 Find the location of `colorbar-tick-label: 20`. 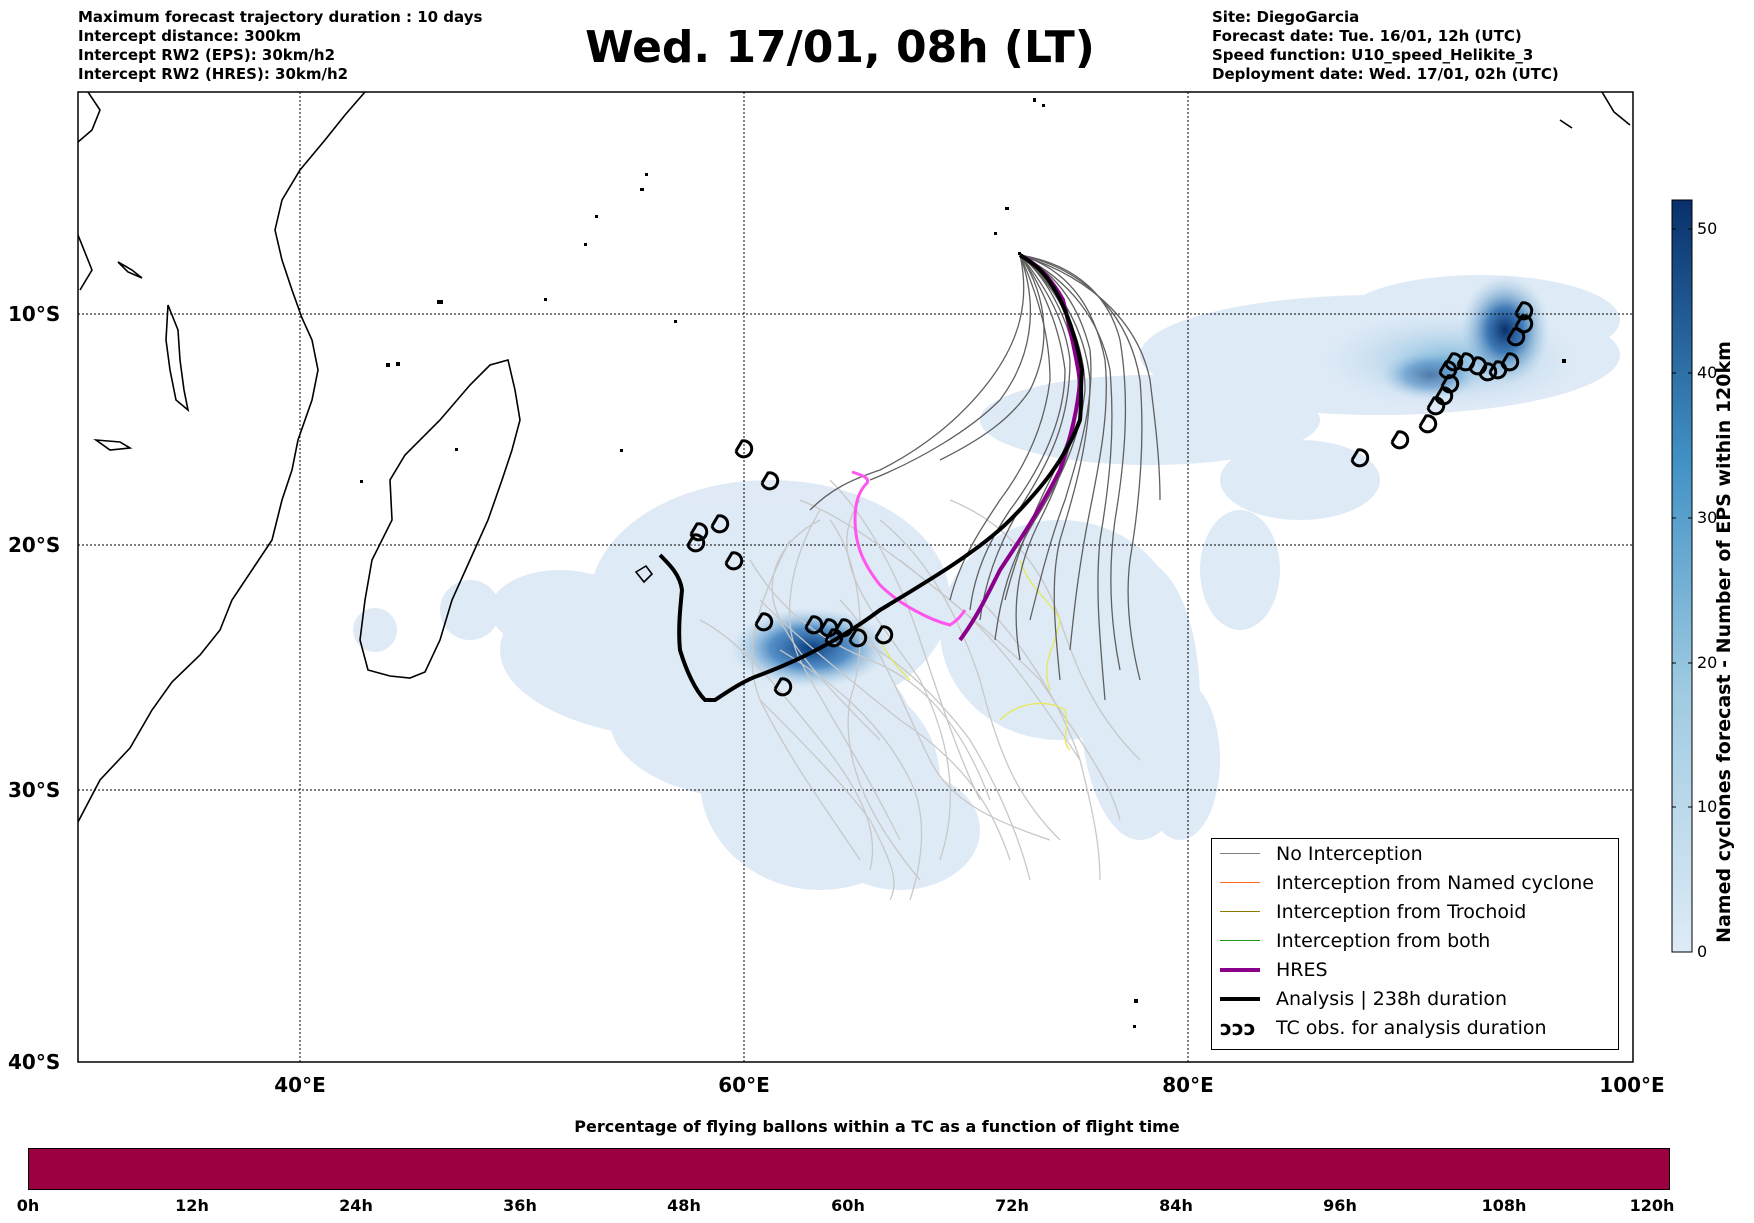

colorbar-tick-label: 20 is located at coordinates (1707, 662).